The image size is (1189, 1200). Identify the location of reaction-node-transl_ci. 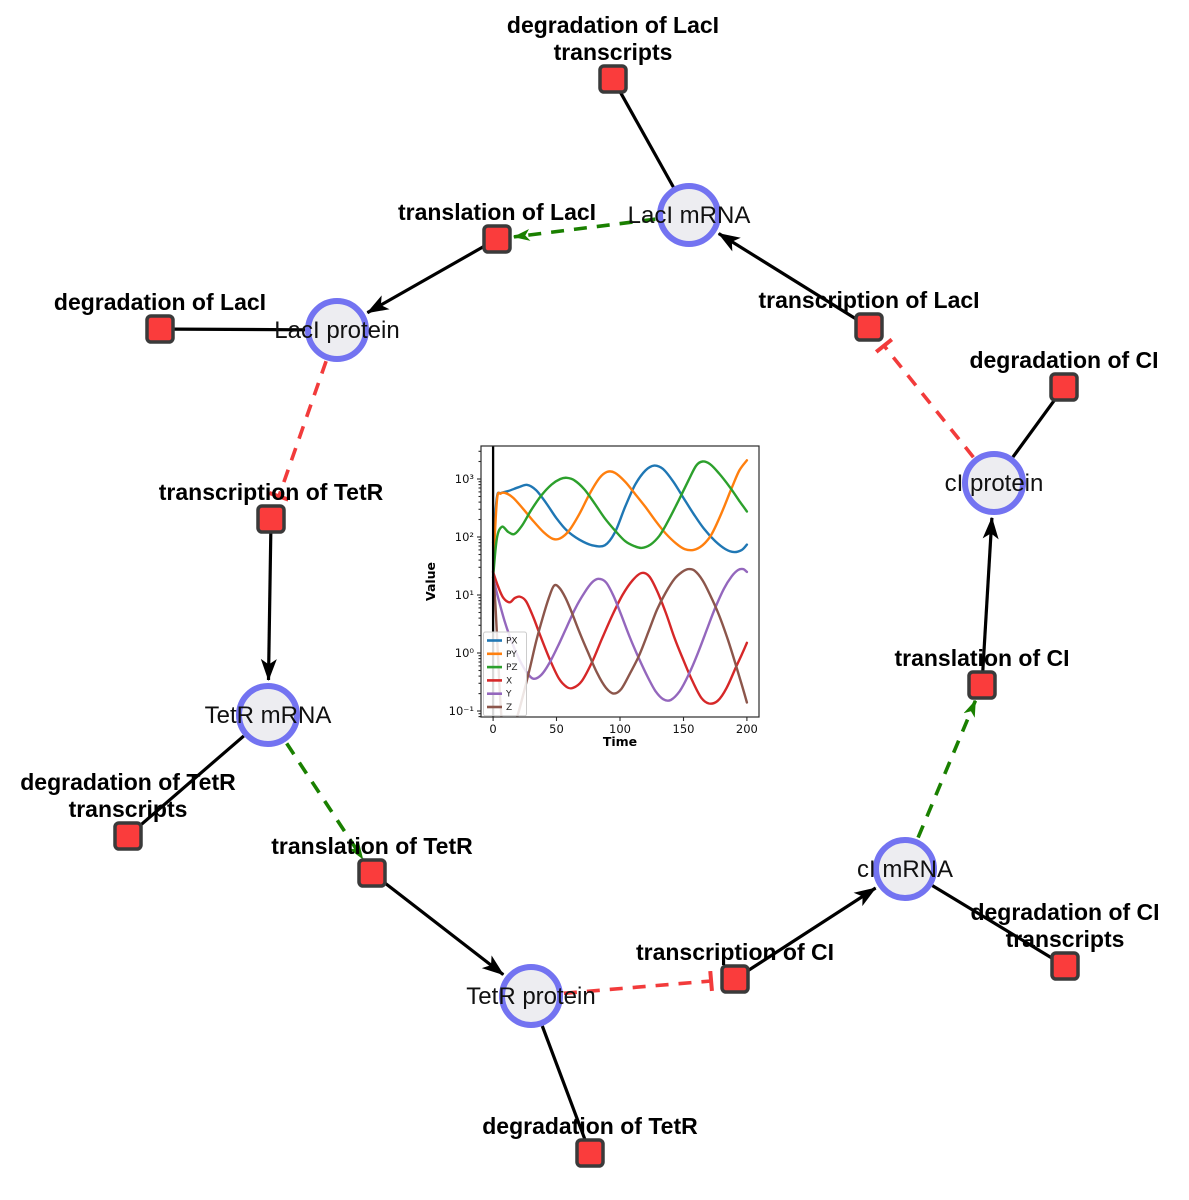
(982, 685).